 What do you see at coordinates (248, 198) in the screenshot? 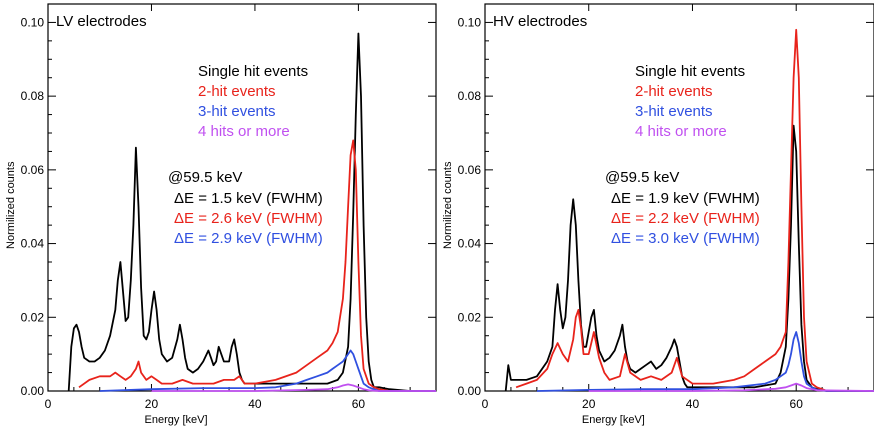
I see `annotation-resolution: ΔE = 1.5 keV (FWHM)` at bounding box center [248, 198].